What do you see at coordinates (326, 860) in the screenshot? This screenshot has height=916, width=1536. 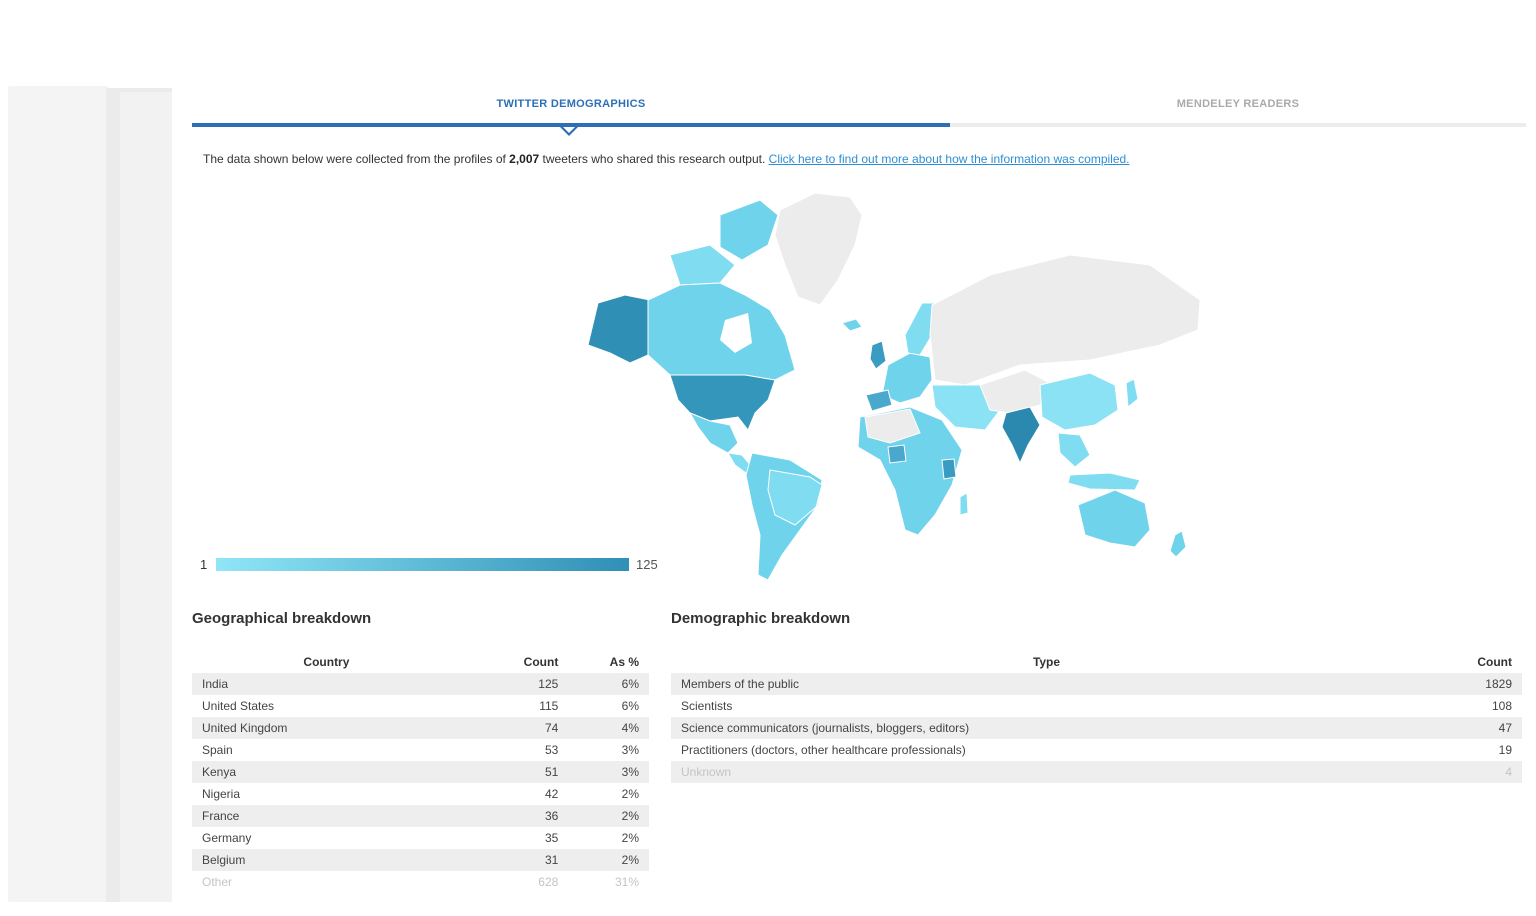 I see `country-cell: Belgium` at bounding box center [326, 860].